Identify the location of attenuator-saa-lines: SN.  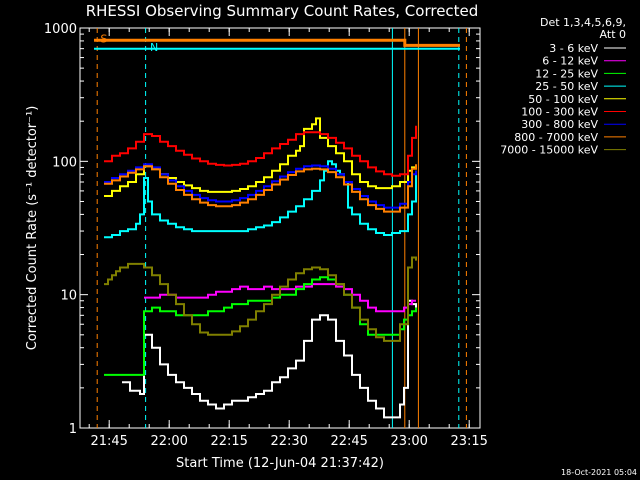
(277, 43).